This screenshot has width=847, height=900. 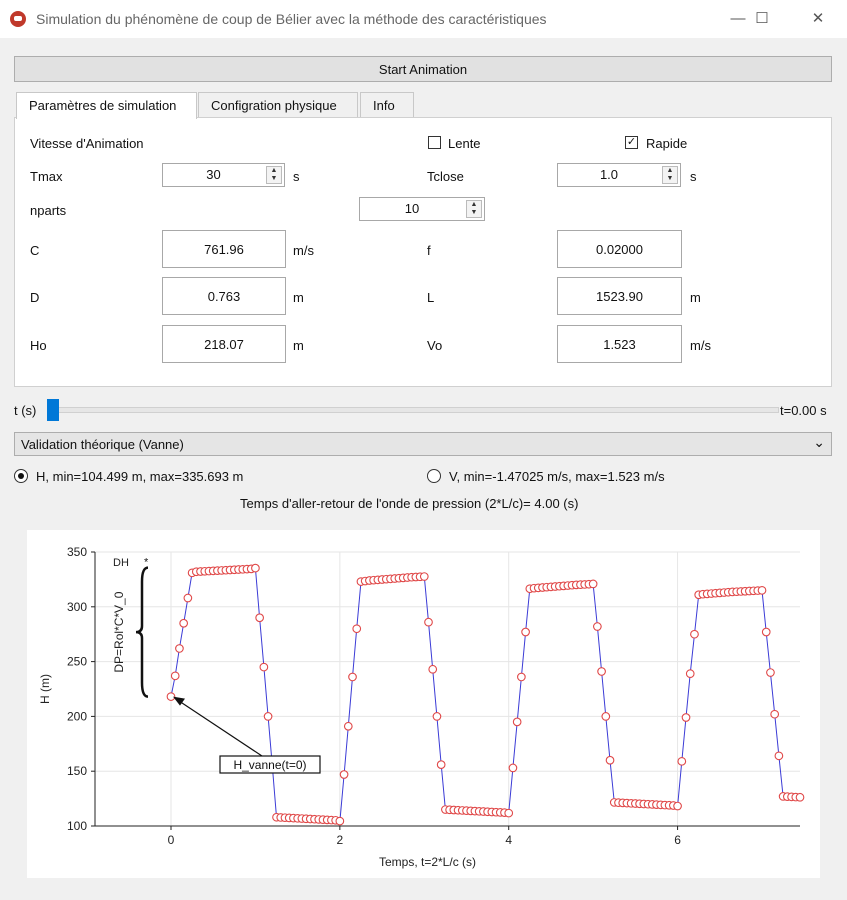 I want to click on tmax-stepper: ▲ ▼, so click(x=274, y=175).